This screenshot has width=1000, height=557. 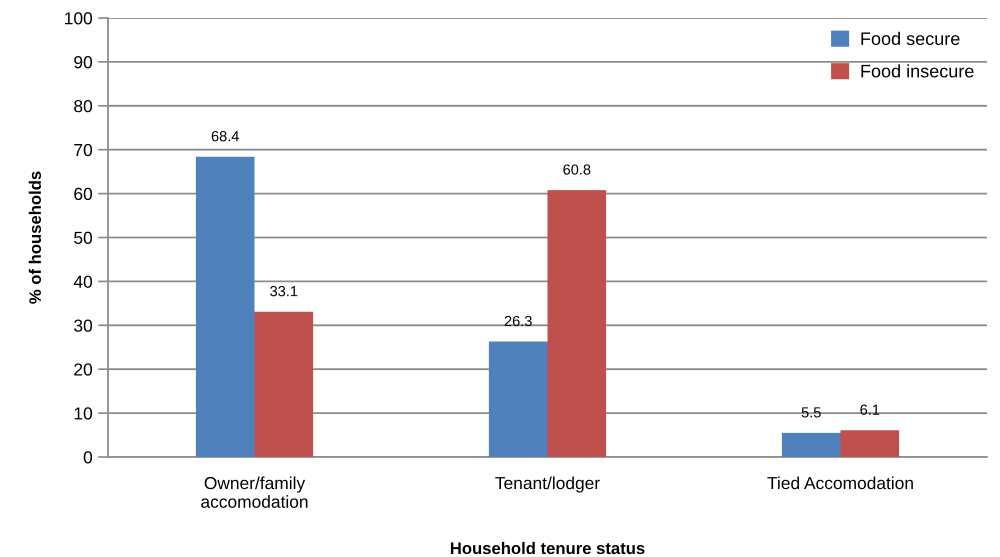 I want to click on y-tick-label: 50, so click(x=83, y=238).